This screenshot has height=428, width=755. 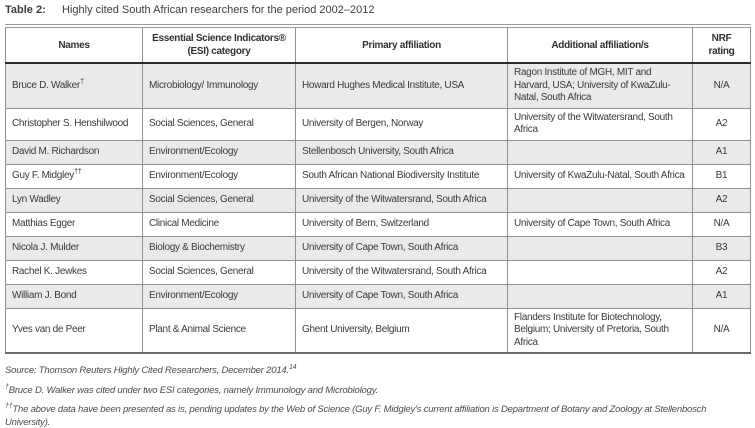 I want to click on column-header-nrf-rating-label: NRF rating, so click(x=721, y=45).